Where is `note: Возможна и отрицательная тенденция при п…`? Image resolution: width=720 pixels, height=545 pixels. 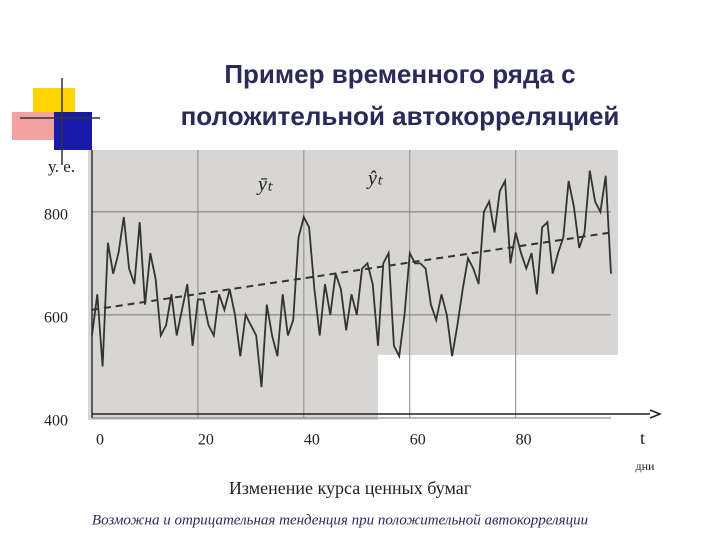 note: Возможна и отрицательная тенденция при п… is located at coordinates (340, 520).